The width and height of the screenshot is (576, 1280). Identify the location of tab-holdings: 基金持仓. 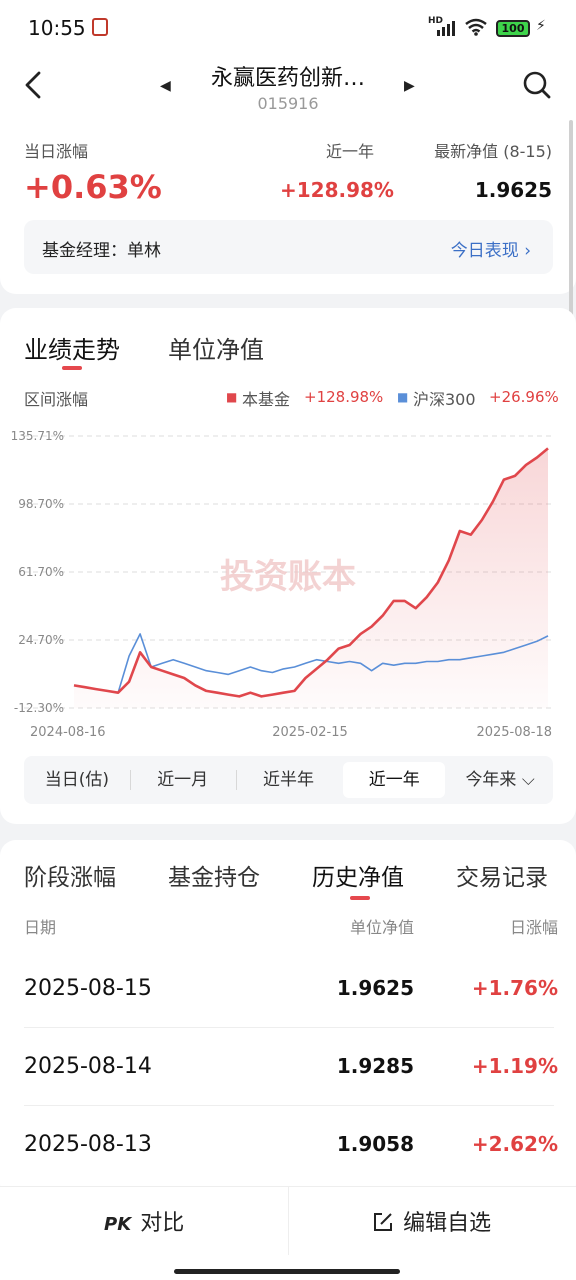
(214, 878).